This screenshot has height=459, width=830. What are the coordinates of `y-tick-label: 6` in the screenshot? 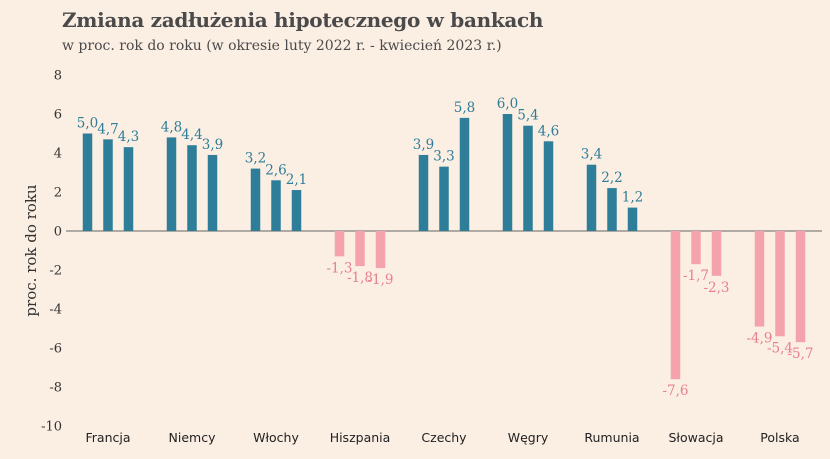 It's located at (58, 115).